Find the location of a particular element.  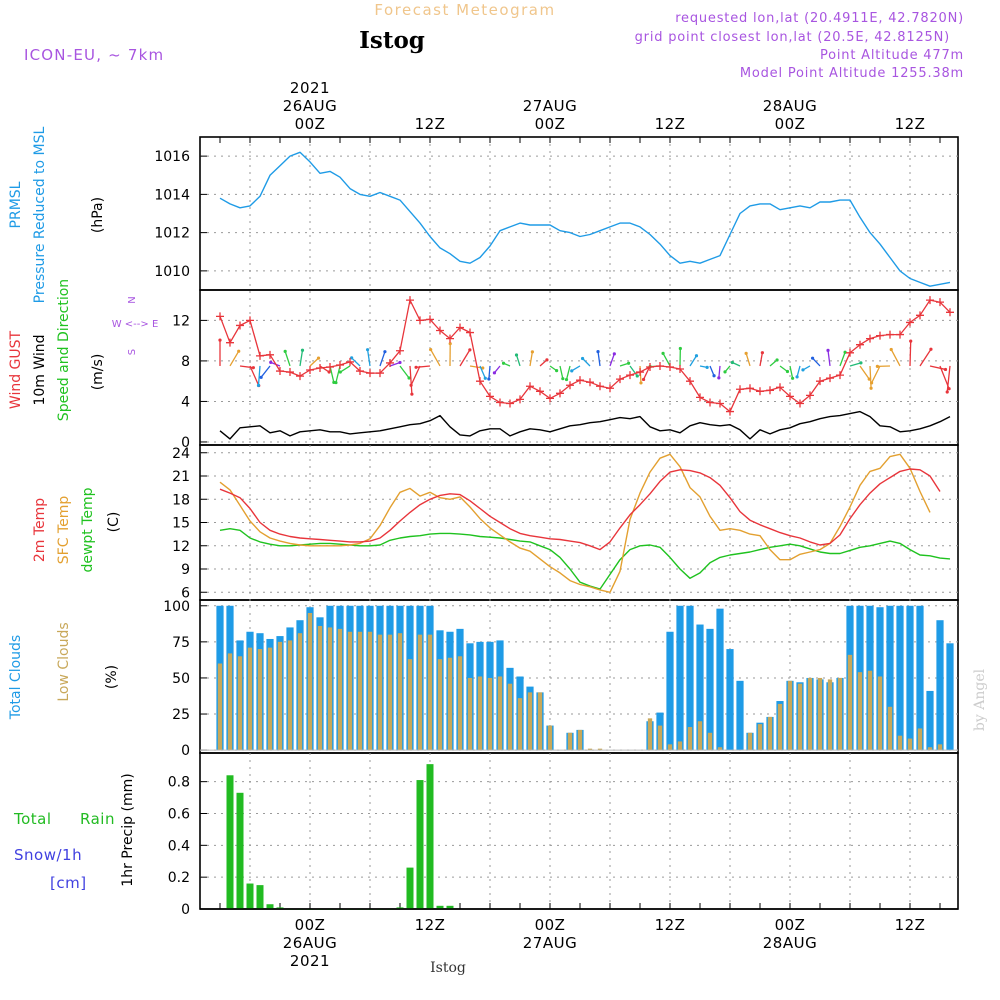

precip-axis-label: 1hr Precip (mm) is located at coordinates (128, 829).